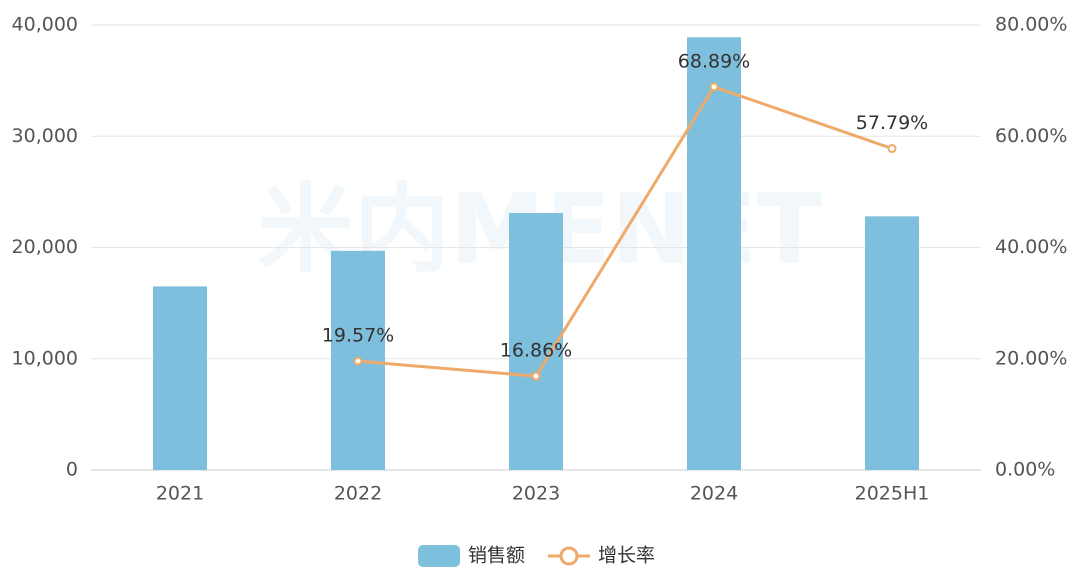 This screenshot has width=1080, height=580. Describe the element at coordinates (1031, 358) in the screenshot. I see `y2-tick-label: 20.00%` at that location.